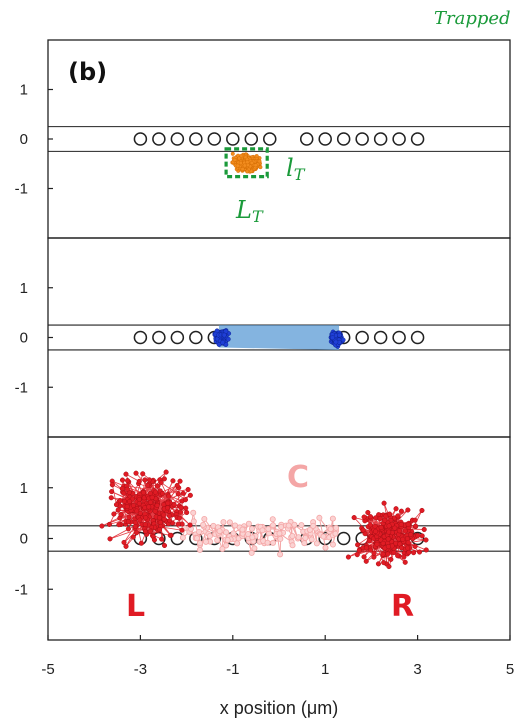  What do you see at coordinates (135, 606) in the screenshot?
I see `left-region-label: L` at bounding box center [135, 606].